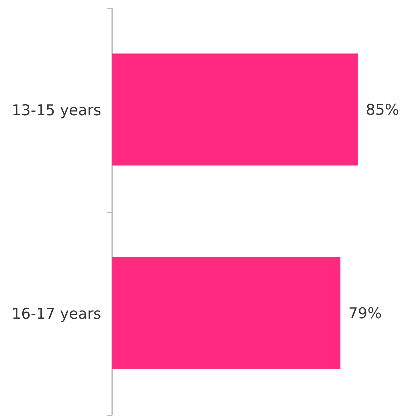 The width and height of the screenshot is (400, 419). What do you see at coordinates (57, 110) in the screenshot?
I see `y-tick-label: 13-15 years` at bounding box center [57, 110].